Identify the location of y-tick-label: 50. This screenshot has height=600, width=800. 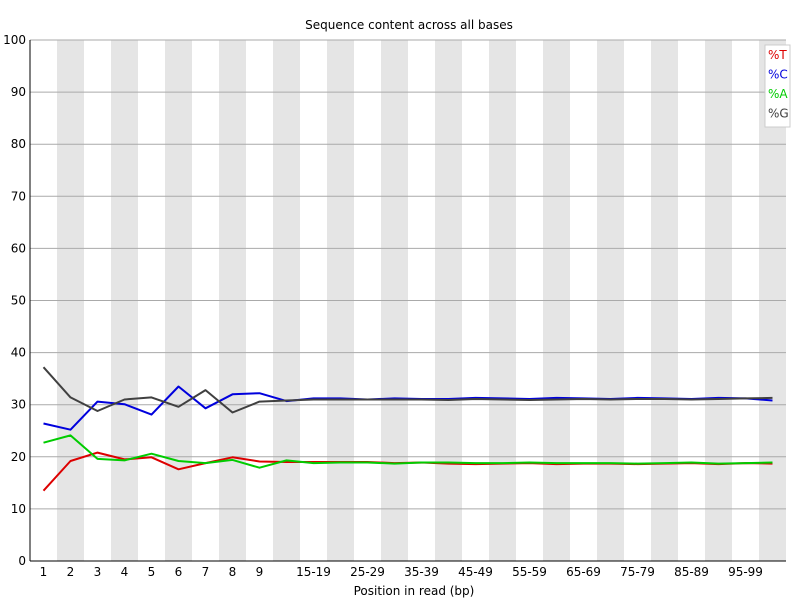
(18, 301).